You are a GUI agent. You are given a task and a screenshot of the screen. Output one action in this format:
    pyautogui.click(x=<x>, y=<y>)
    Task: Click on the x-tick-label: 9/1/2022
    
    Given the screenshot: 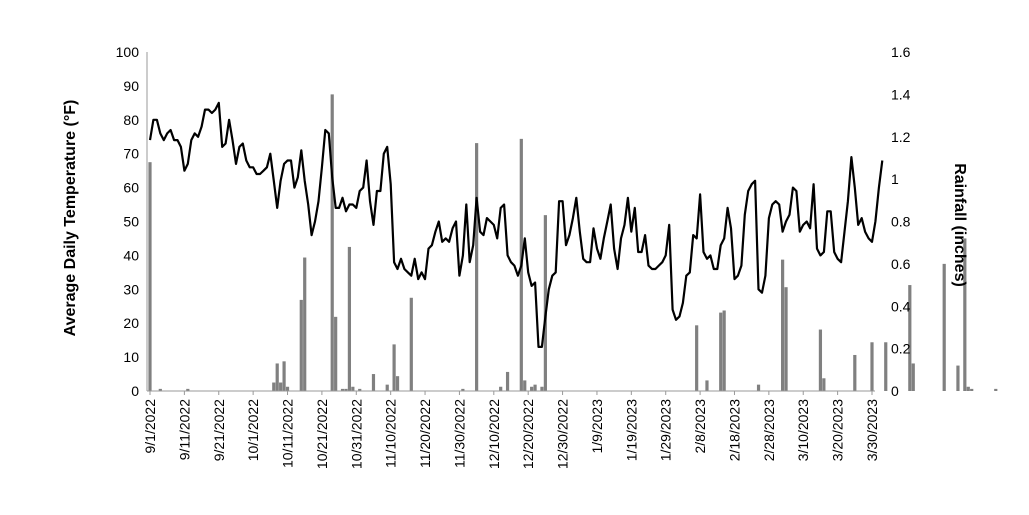 What is the action you would take?
    pyautogui.click(x=150, y=426)
    